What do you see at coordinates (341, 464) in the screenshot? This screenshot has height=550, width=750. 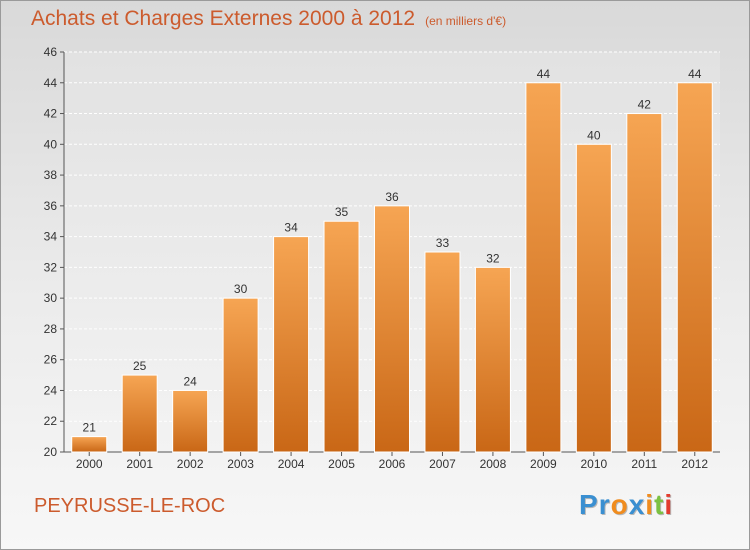 I see `x-tick-label: 2005` at bounding box center [341, 464].